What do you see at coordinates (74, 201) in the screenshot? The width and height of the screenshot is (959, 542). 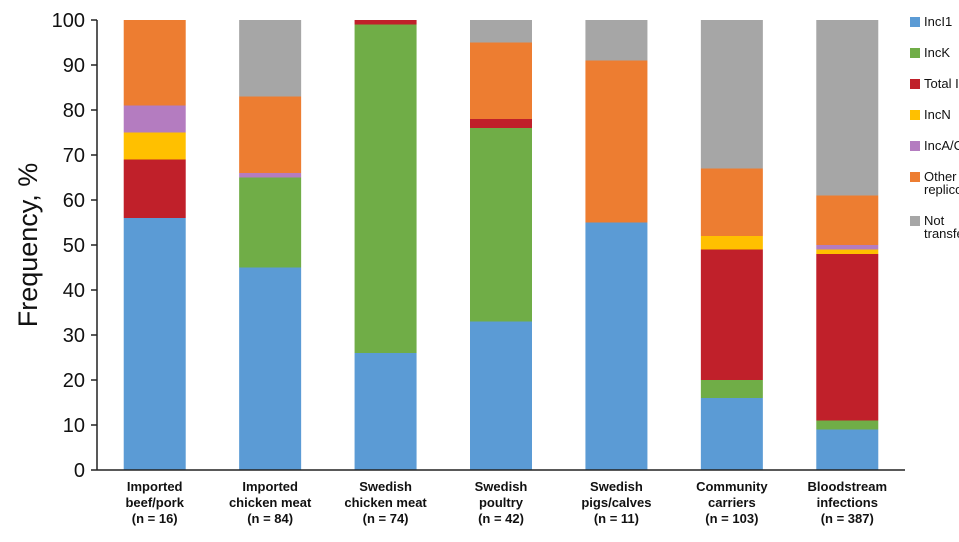 I see `y-tick-label: 60` at bounding box center [74, 201].